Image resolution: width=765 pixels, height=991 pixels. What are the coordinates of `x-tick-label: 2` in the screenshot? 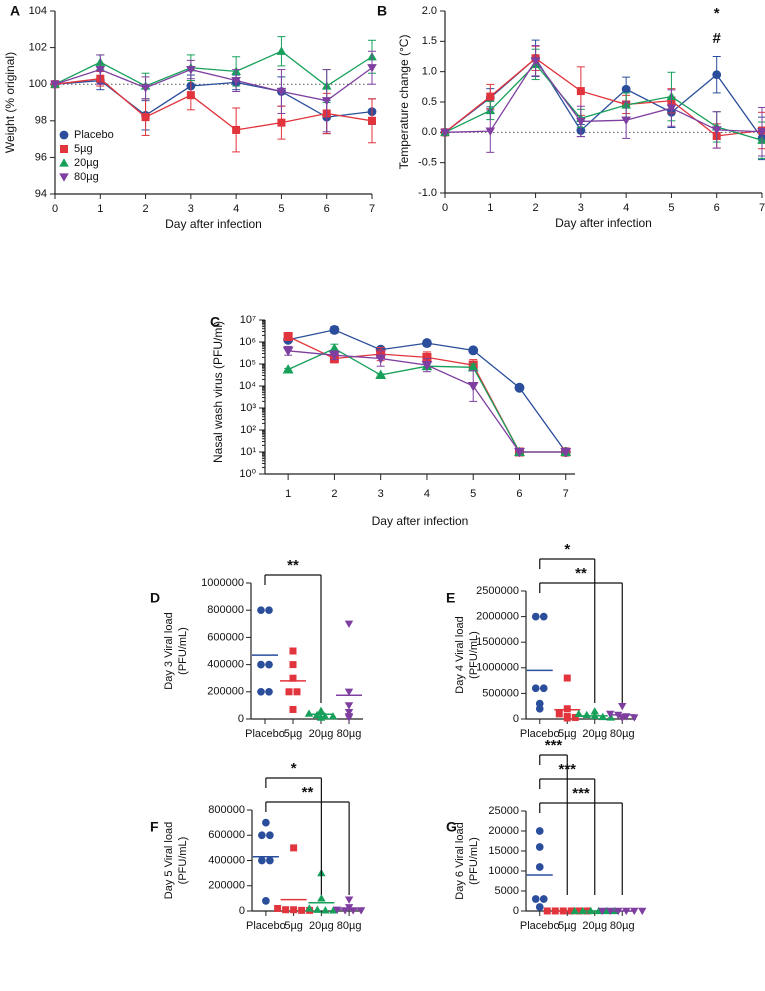 It's located at (146, 209).